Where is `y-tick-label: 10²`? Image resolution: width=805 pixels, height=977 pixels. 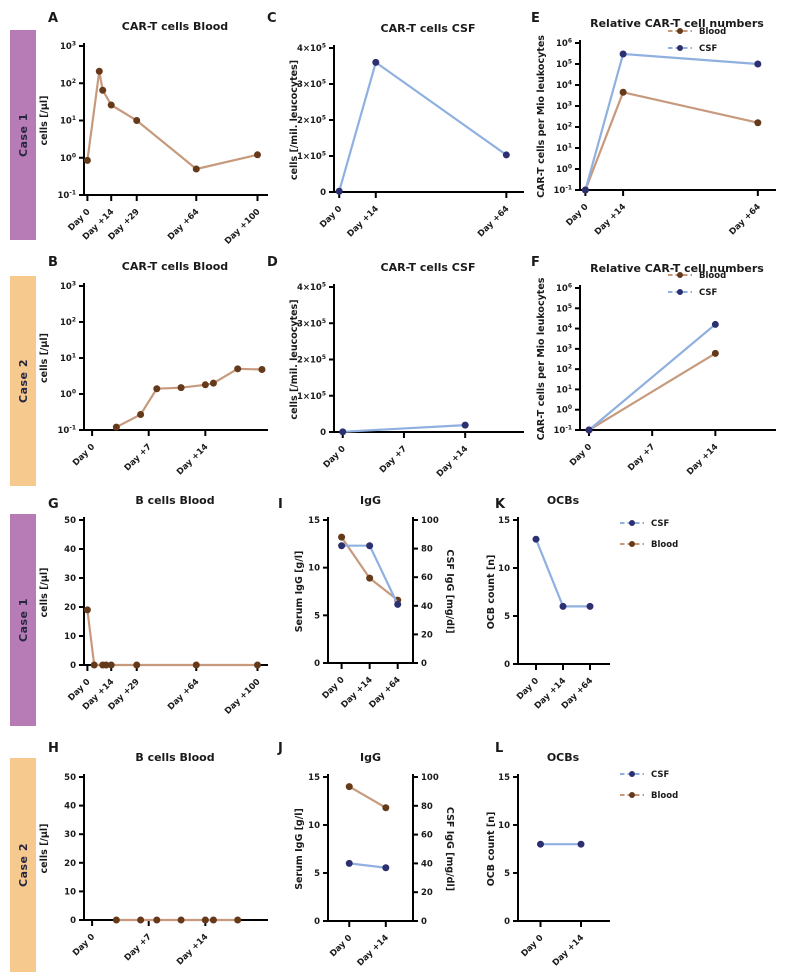
y-tick-label: 10² is located at coordinates (564, 370).